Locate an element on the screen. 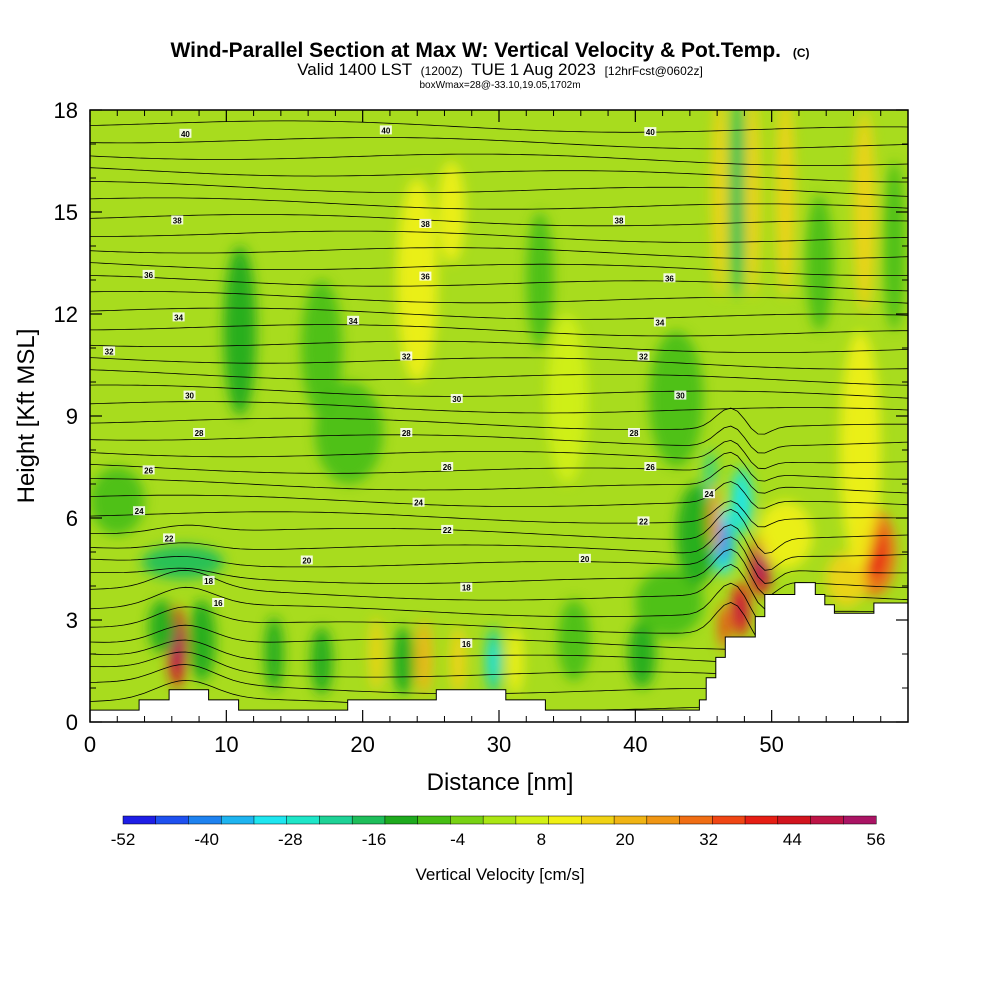 This screenshot has height=1000, width=1000. subtitle-valid: Valid 1400 LST is located at coordinates (354, 69).